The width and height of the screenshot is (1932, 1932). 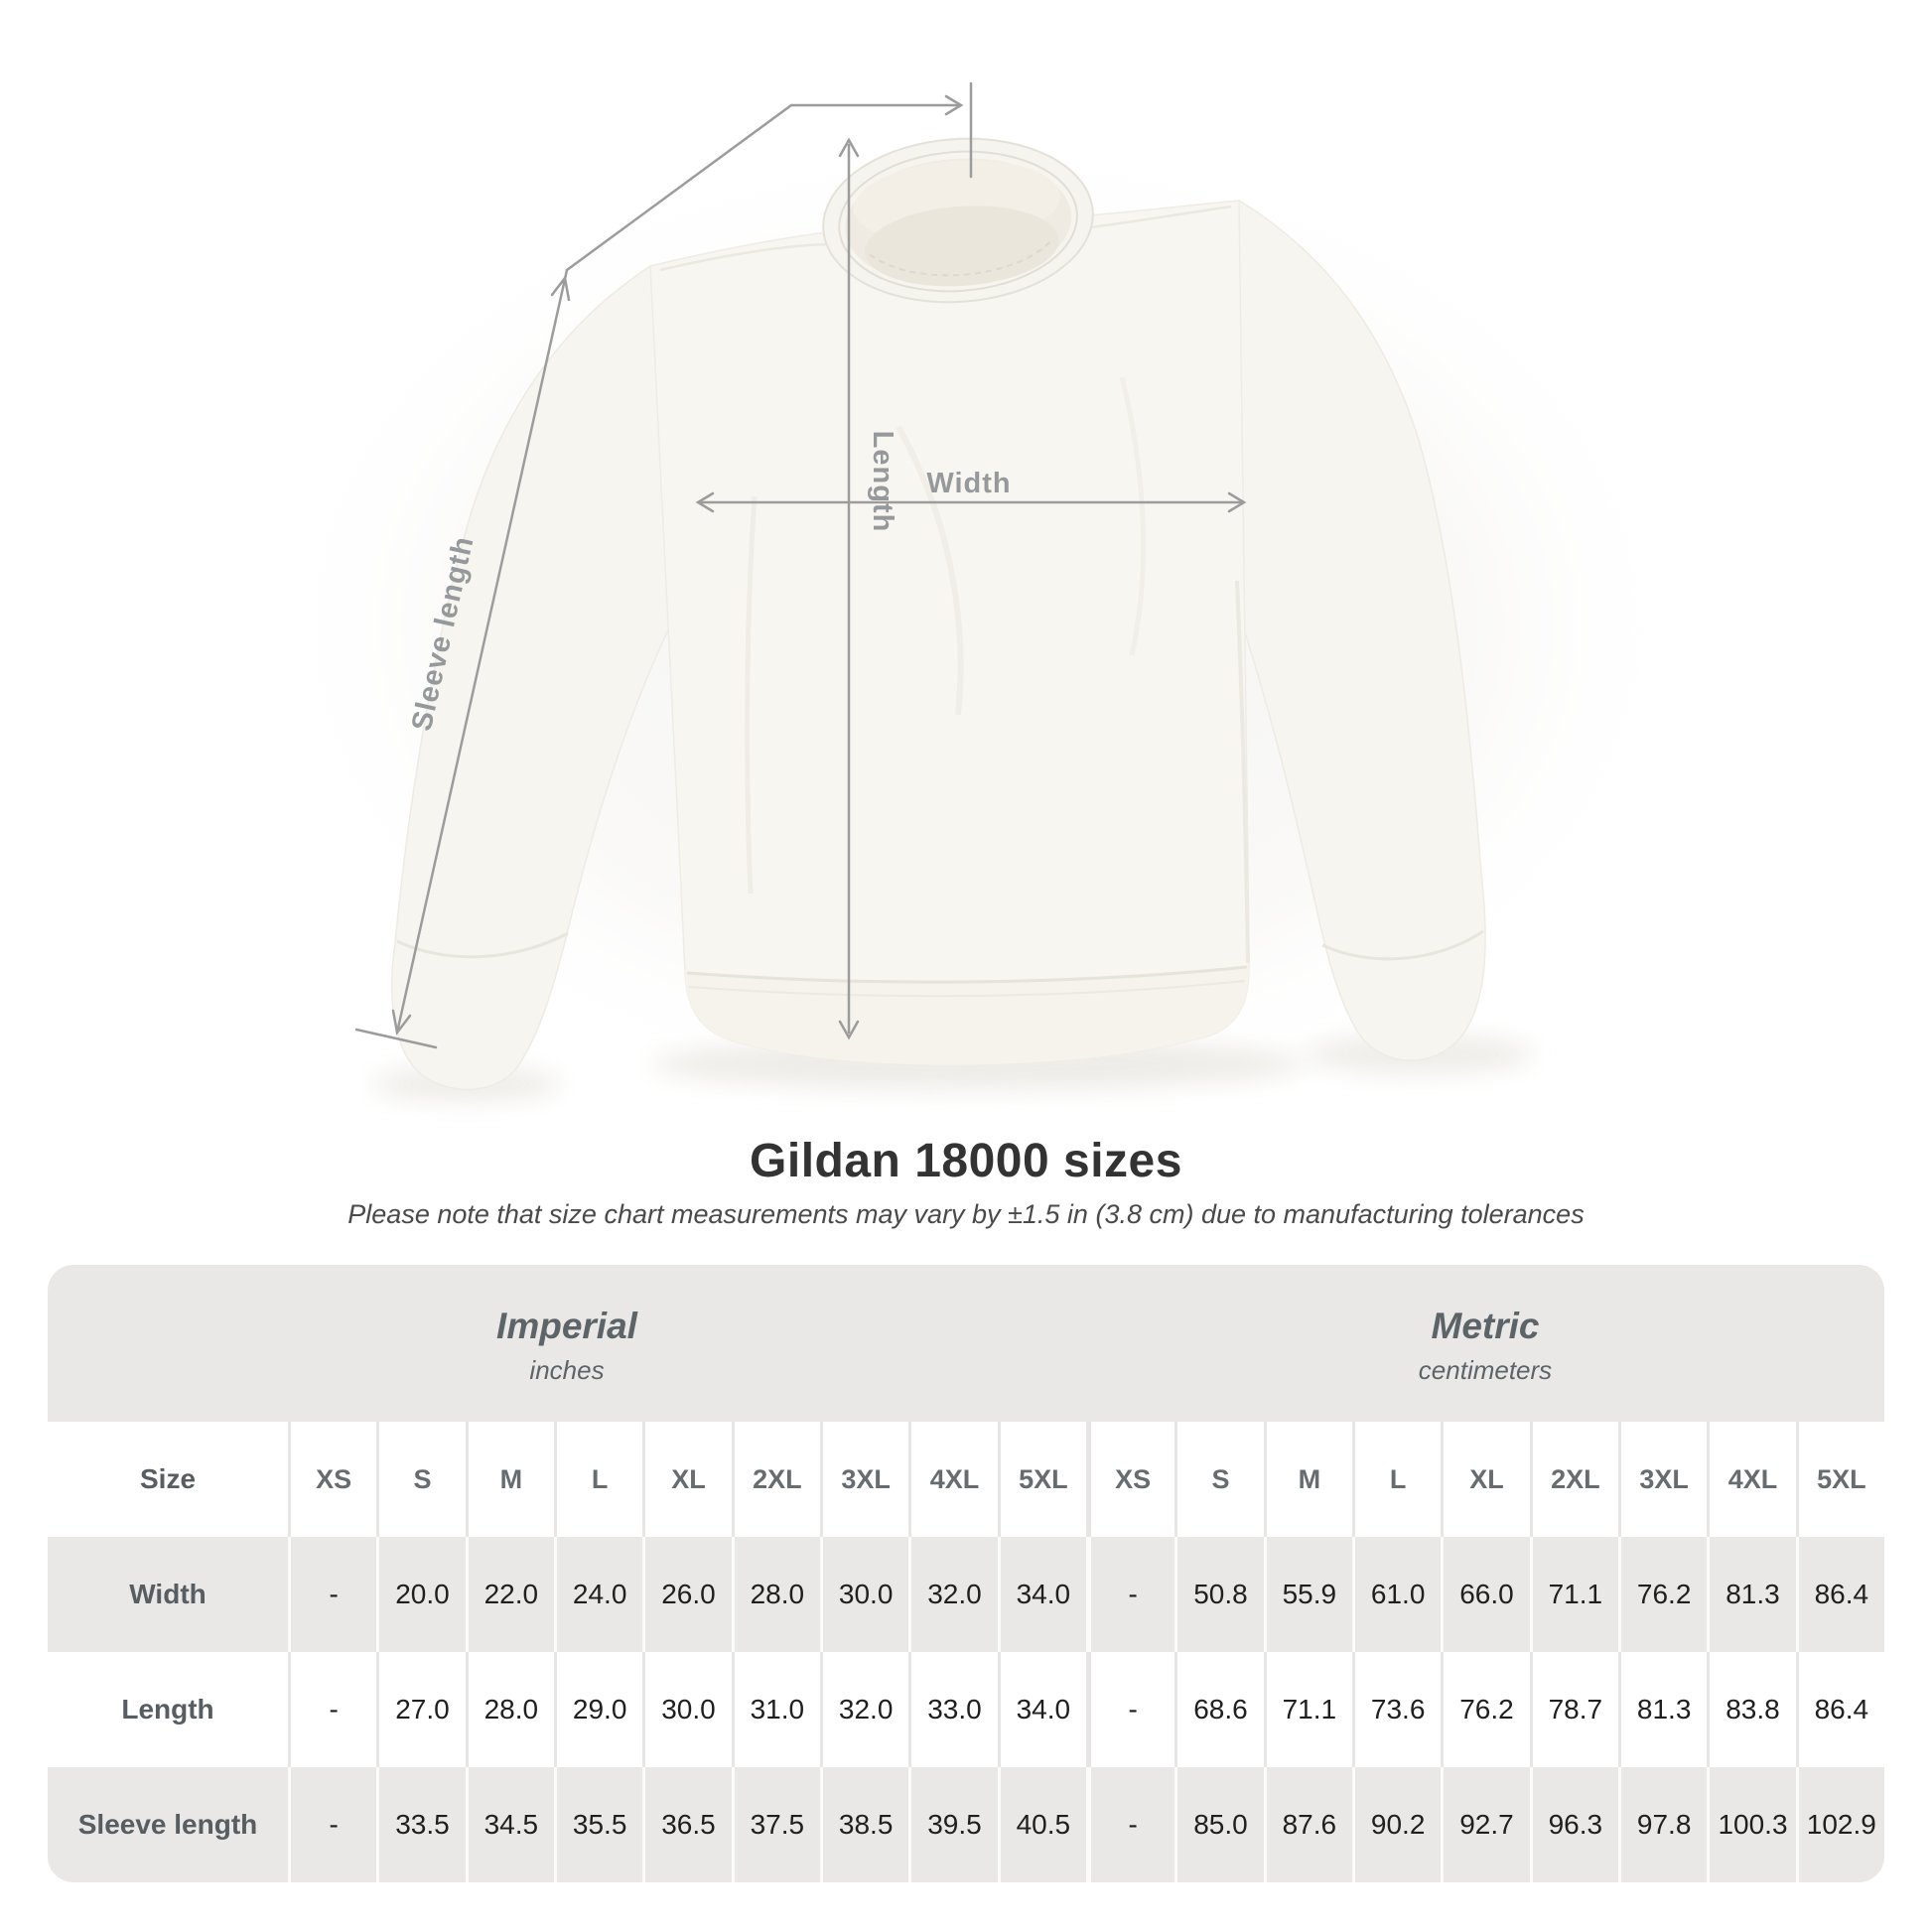 I want to click on value-cell: 33.5, so click(x=421, y=1825).